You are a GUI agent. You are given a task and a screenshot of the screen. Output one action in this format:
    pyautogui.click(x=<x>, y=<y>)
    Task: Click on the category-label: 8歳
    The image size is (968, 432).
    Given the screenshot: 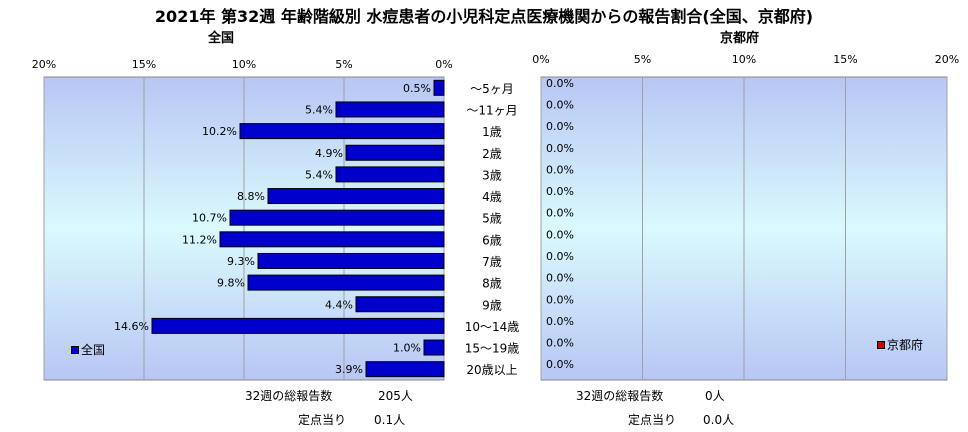 What is the action you would take?
    pyautogui.click(x=492, y=284)
    